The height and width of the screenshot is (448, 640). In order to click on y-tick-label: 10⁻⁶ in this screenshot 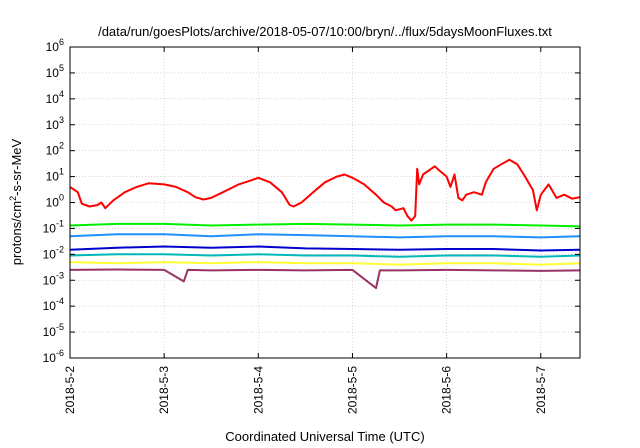, I will do `click(53, 356)`.